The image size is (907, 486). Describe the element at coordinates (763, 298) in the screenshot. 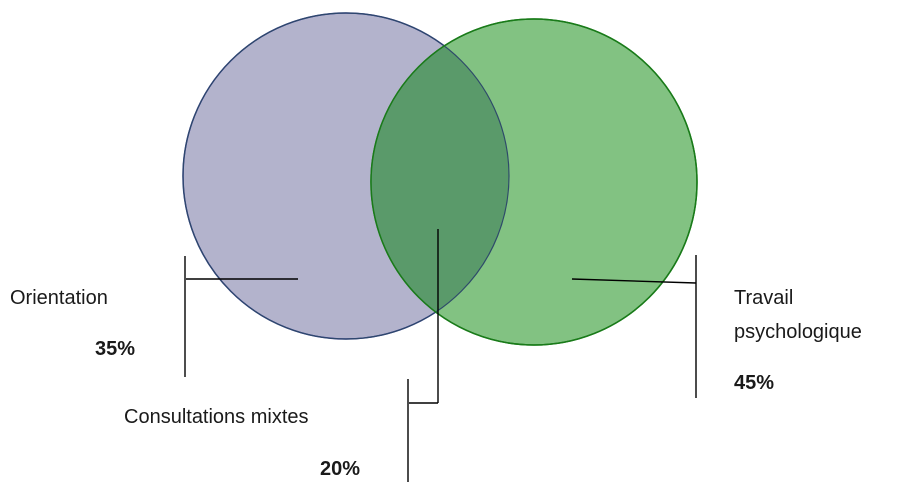

I see `travail-label-line-1: Travail` at that location.